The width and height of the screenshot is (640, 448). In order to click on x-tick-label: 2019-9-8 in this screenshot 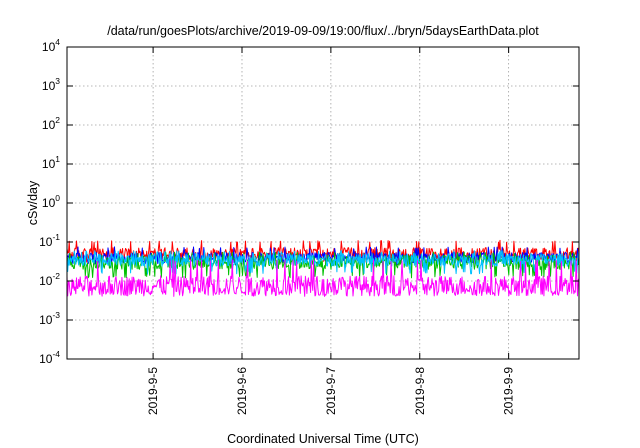, I will do `click(420, 391)`.